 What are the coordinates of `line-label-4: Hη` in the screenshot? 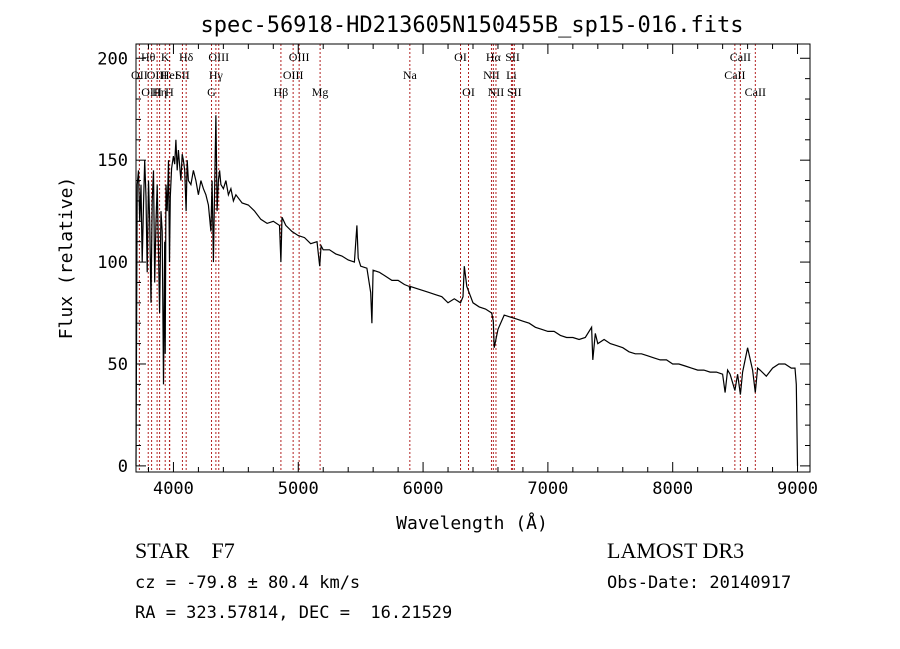 It's located at (159, 92).